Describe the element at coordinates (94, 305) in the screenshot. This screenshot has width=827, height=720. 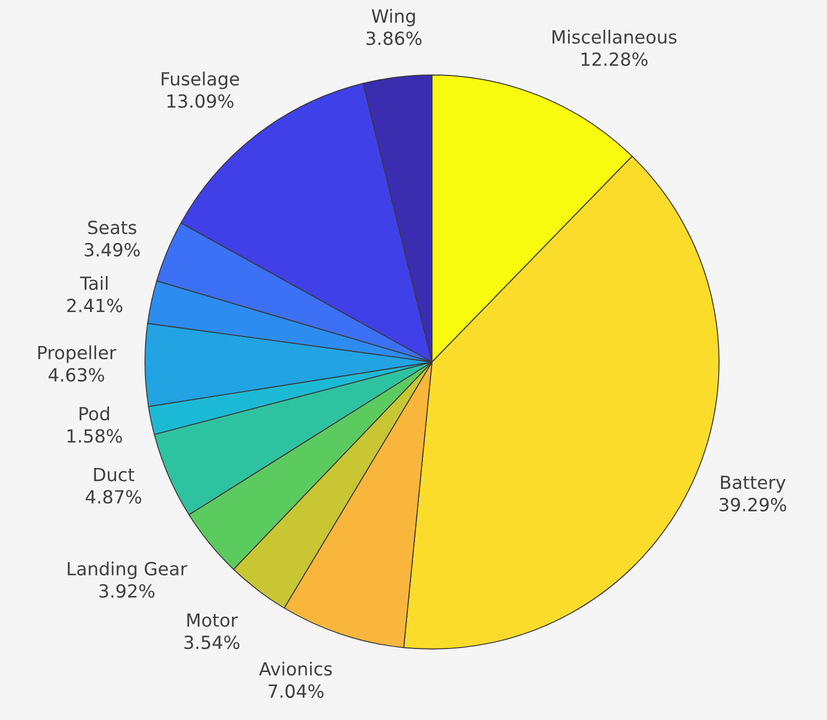
I see `data-label: 2.41%` at that location.